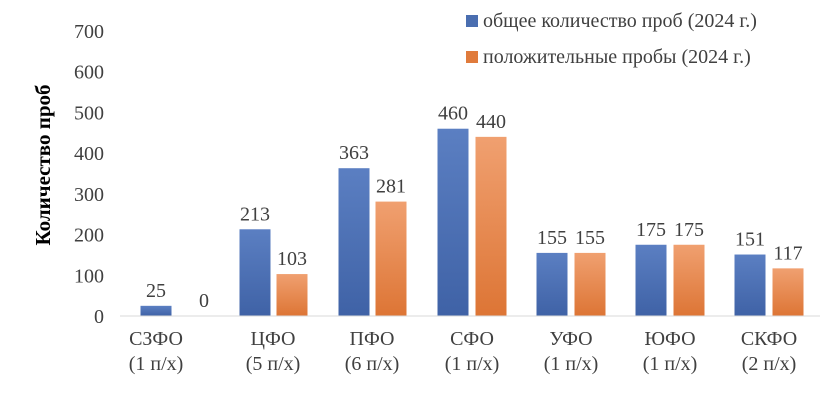  I want to click on x-tick-label-line: СКФО, so click(769, 339).